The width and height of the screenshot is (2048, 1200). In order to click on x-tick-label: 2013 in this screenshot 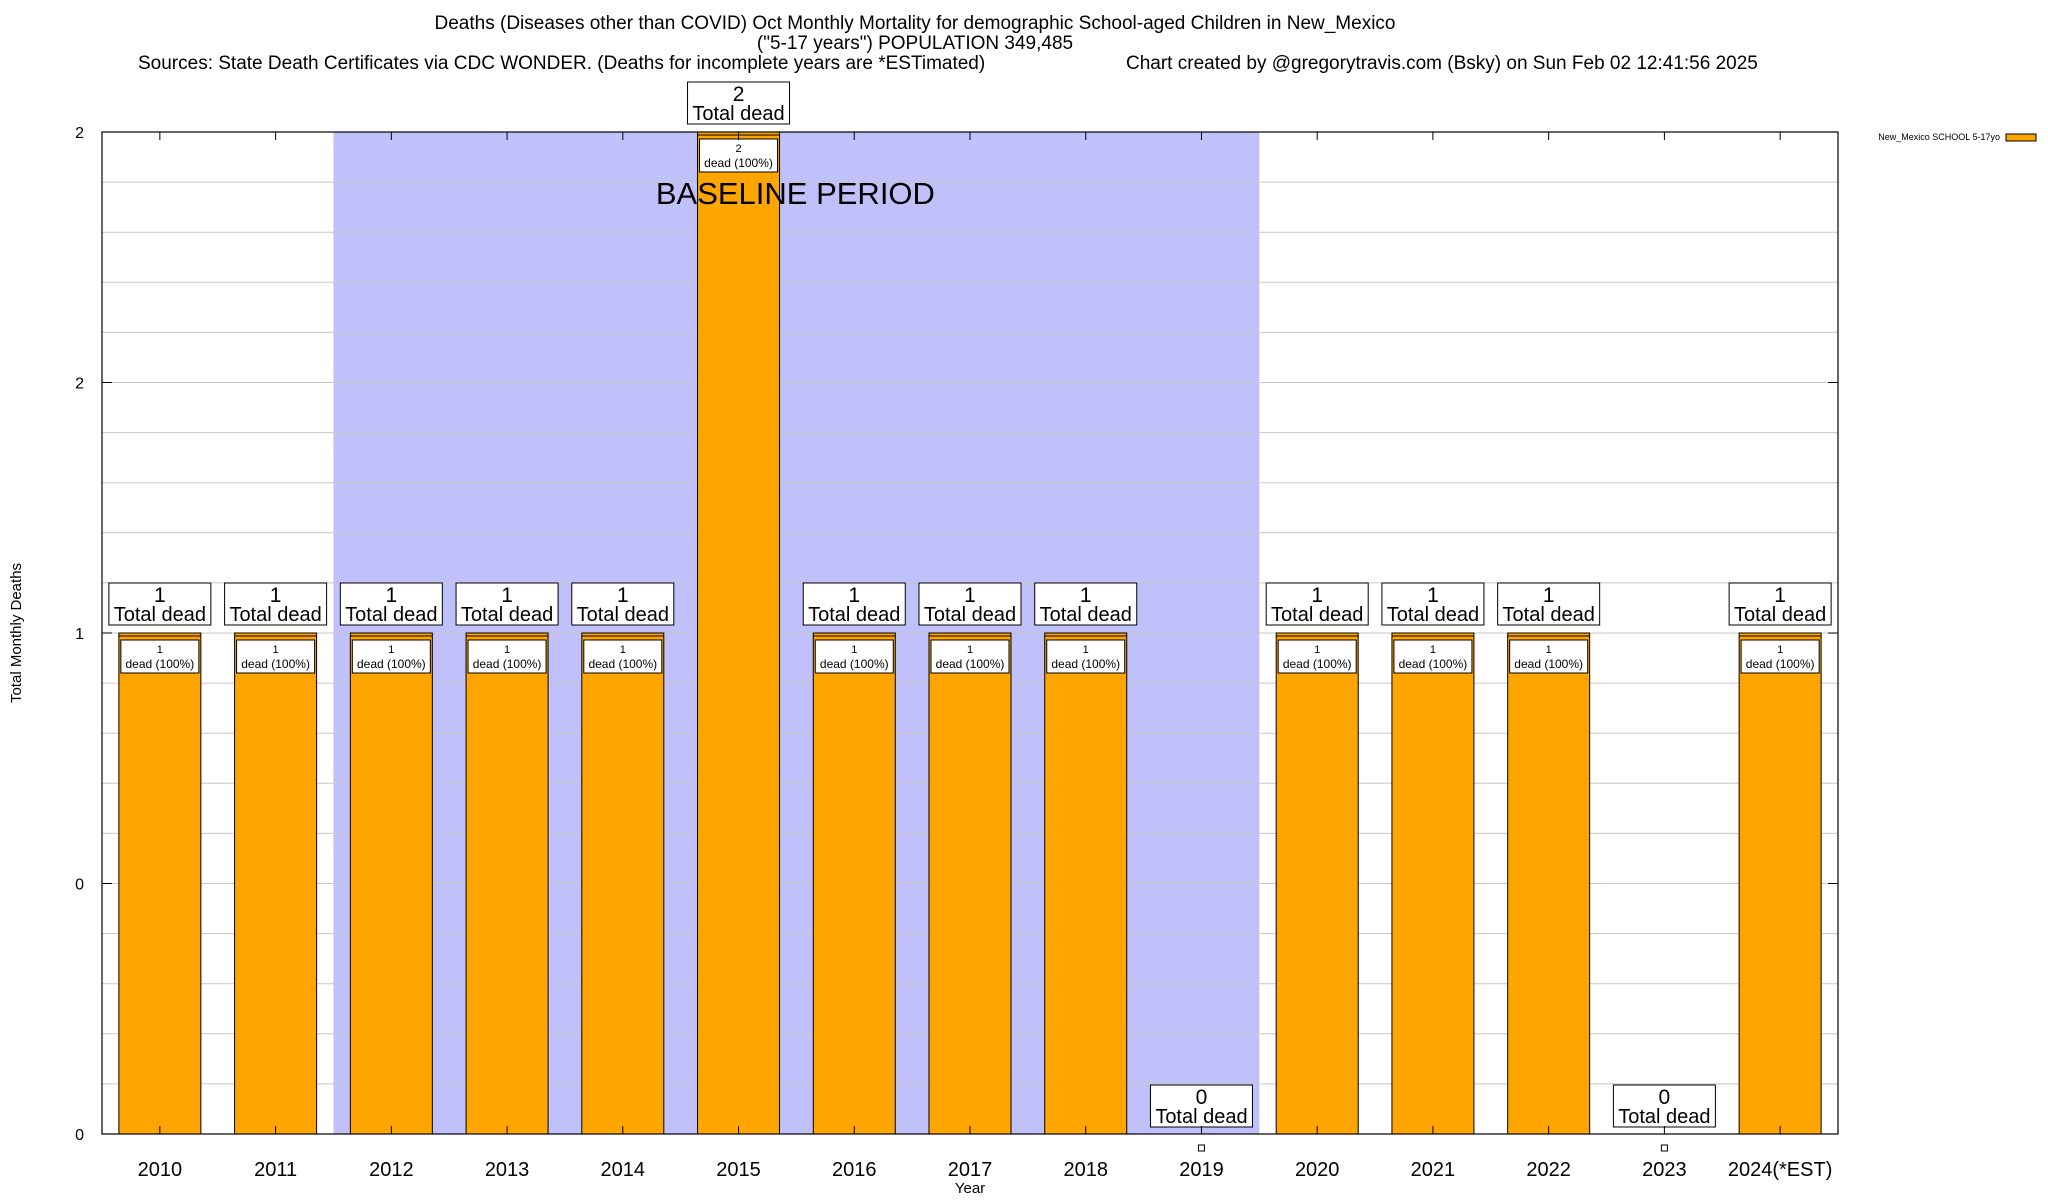, I will do `click(507, 1170)`.